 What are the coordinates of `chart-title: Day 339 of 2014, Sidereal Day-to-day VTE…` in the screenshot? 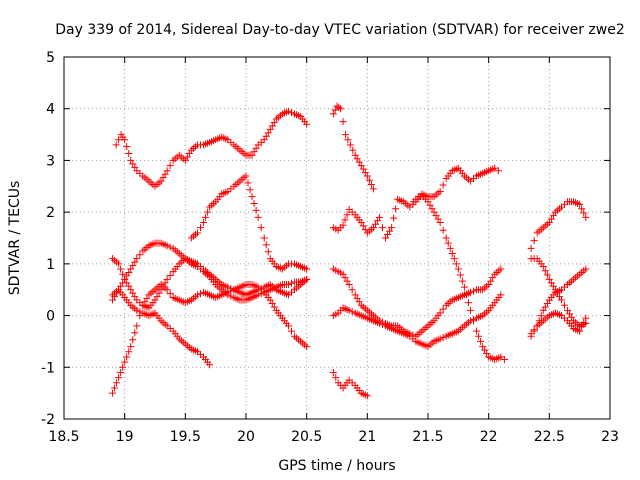 It's located at (340, 30).